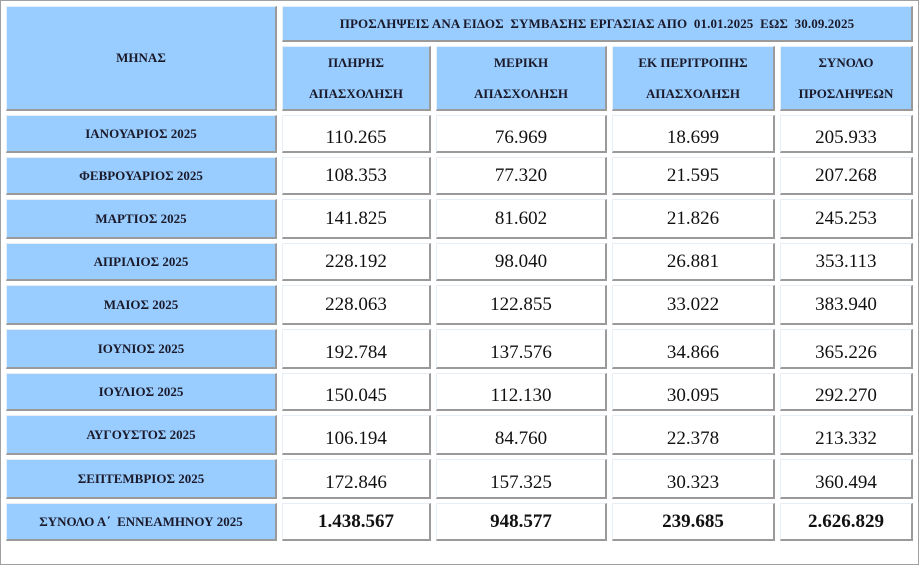 This screenshot has width=919, height=565. I want to click on full-time-value: 228.192, so click(356, 262).